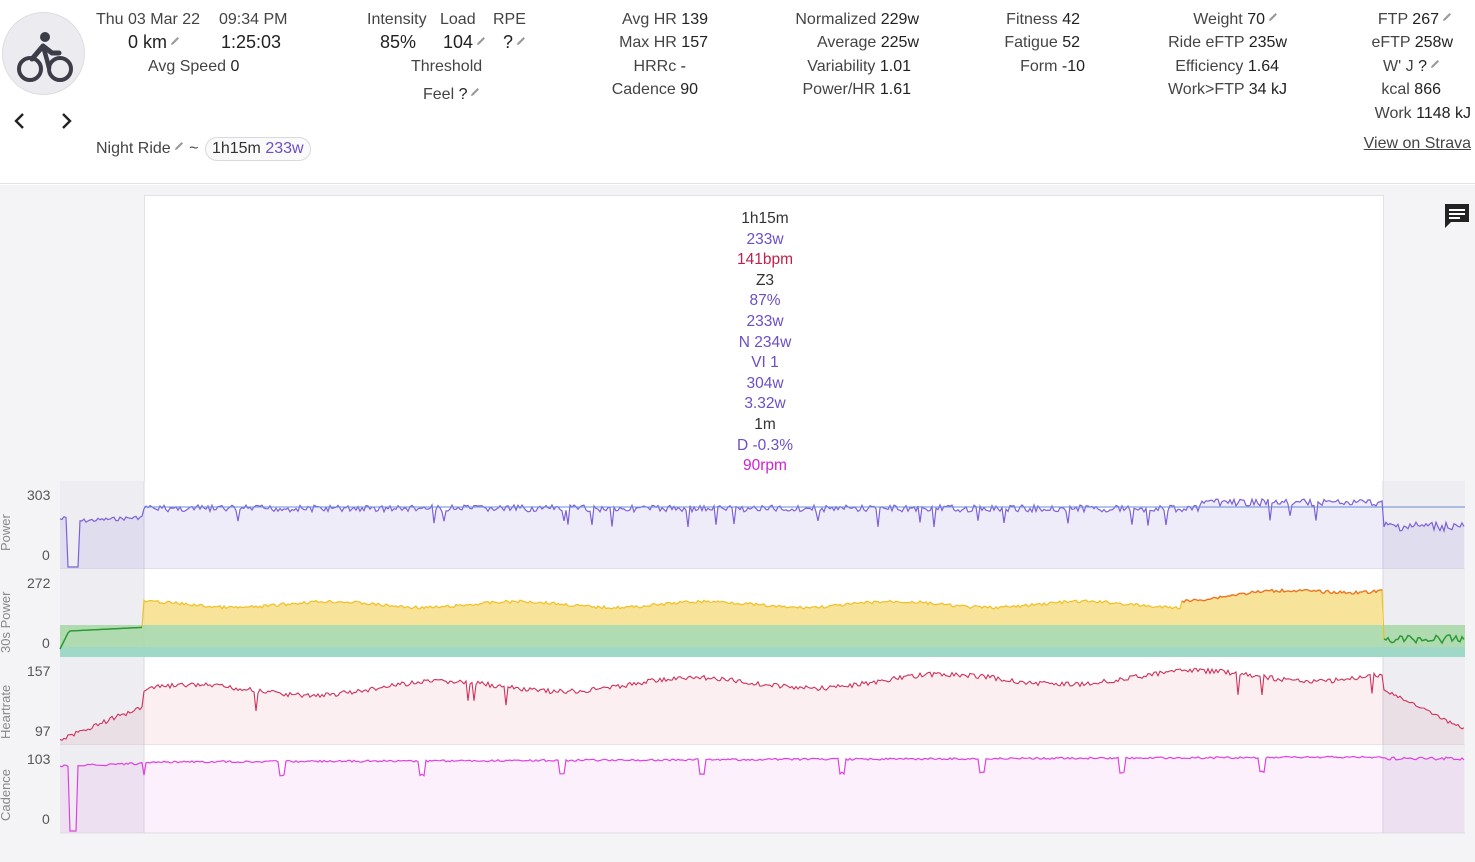  Describe the element at coordinates (1457, 216) in the screenshot. I see `comment-icon` at that location.